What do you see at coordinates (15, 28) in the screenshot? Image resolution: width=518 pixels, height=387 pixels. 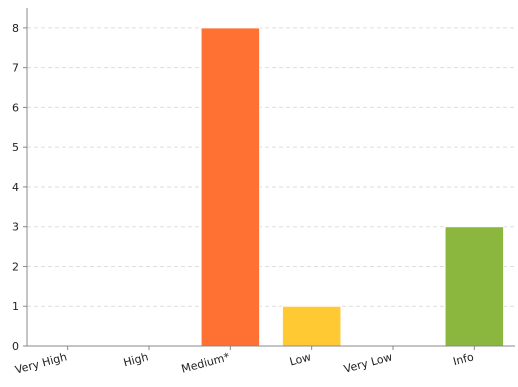 I see `y-tick-label: 8` at bounding box center [15, 28].